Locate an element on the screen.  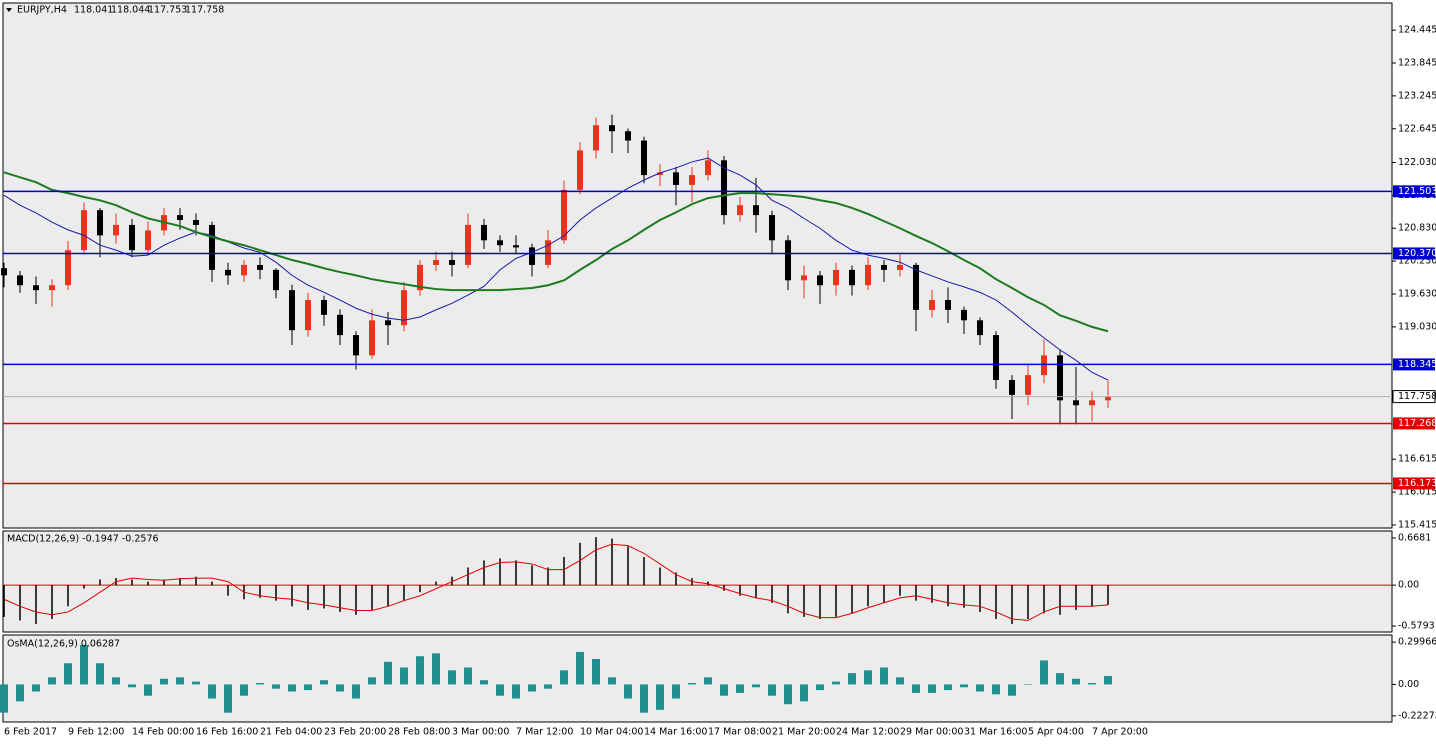
x-tick-label: 7 Mar 12:00 is located at coordinates (544, 732).